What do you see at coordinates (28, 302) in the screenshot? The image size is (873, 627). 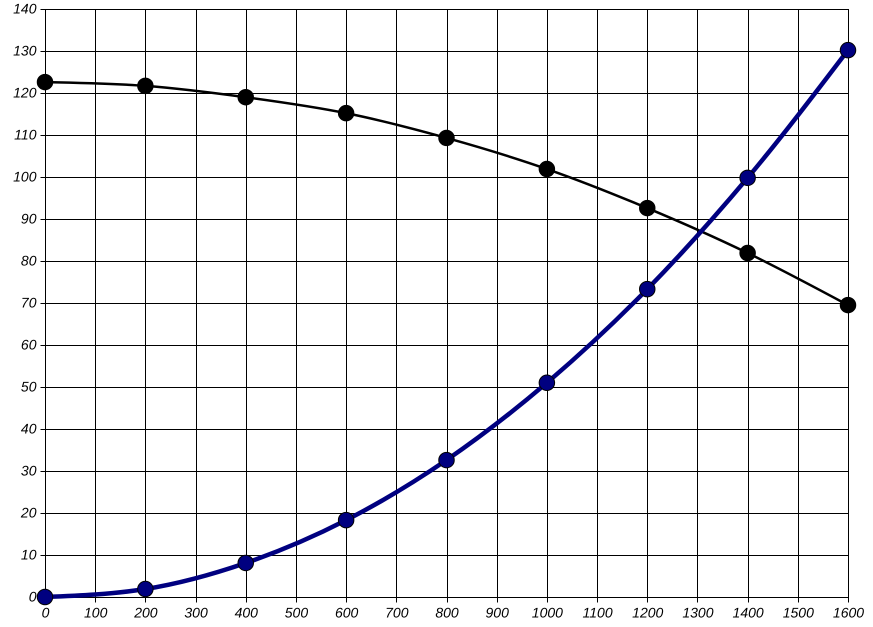 I see `y-tick-label: 70` at bounding box center [28, 302].